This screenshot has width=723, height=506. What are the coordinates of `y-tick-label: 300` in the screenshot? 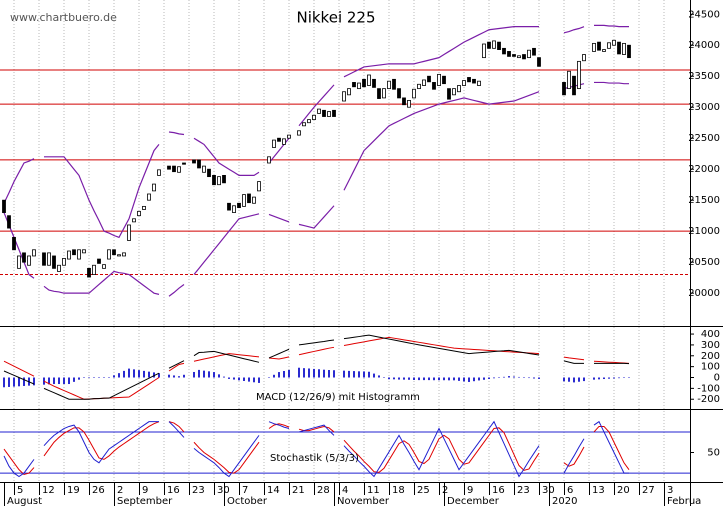 It's located at (710, 345).